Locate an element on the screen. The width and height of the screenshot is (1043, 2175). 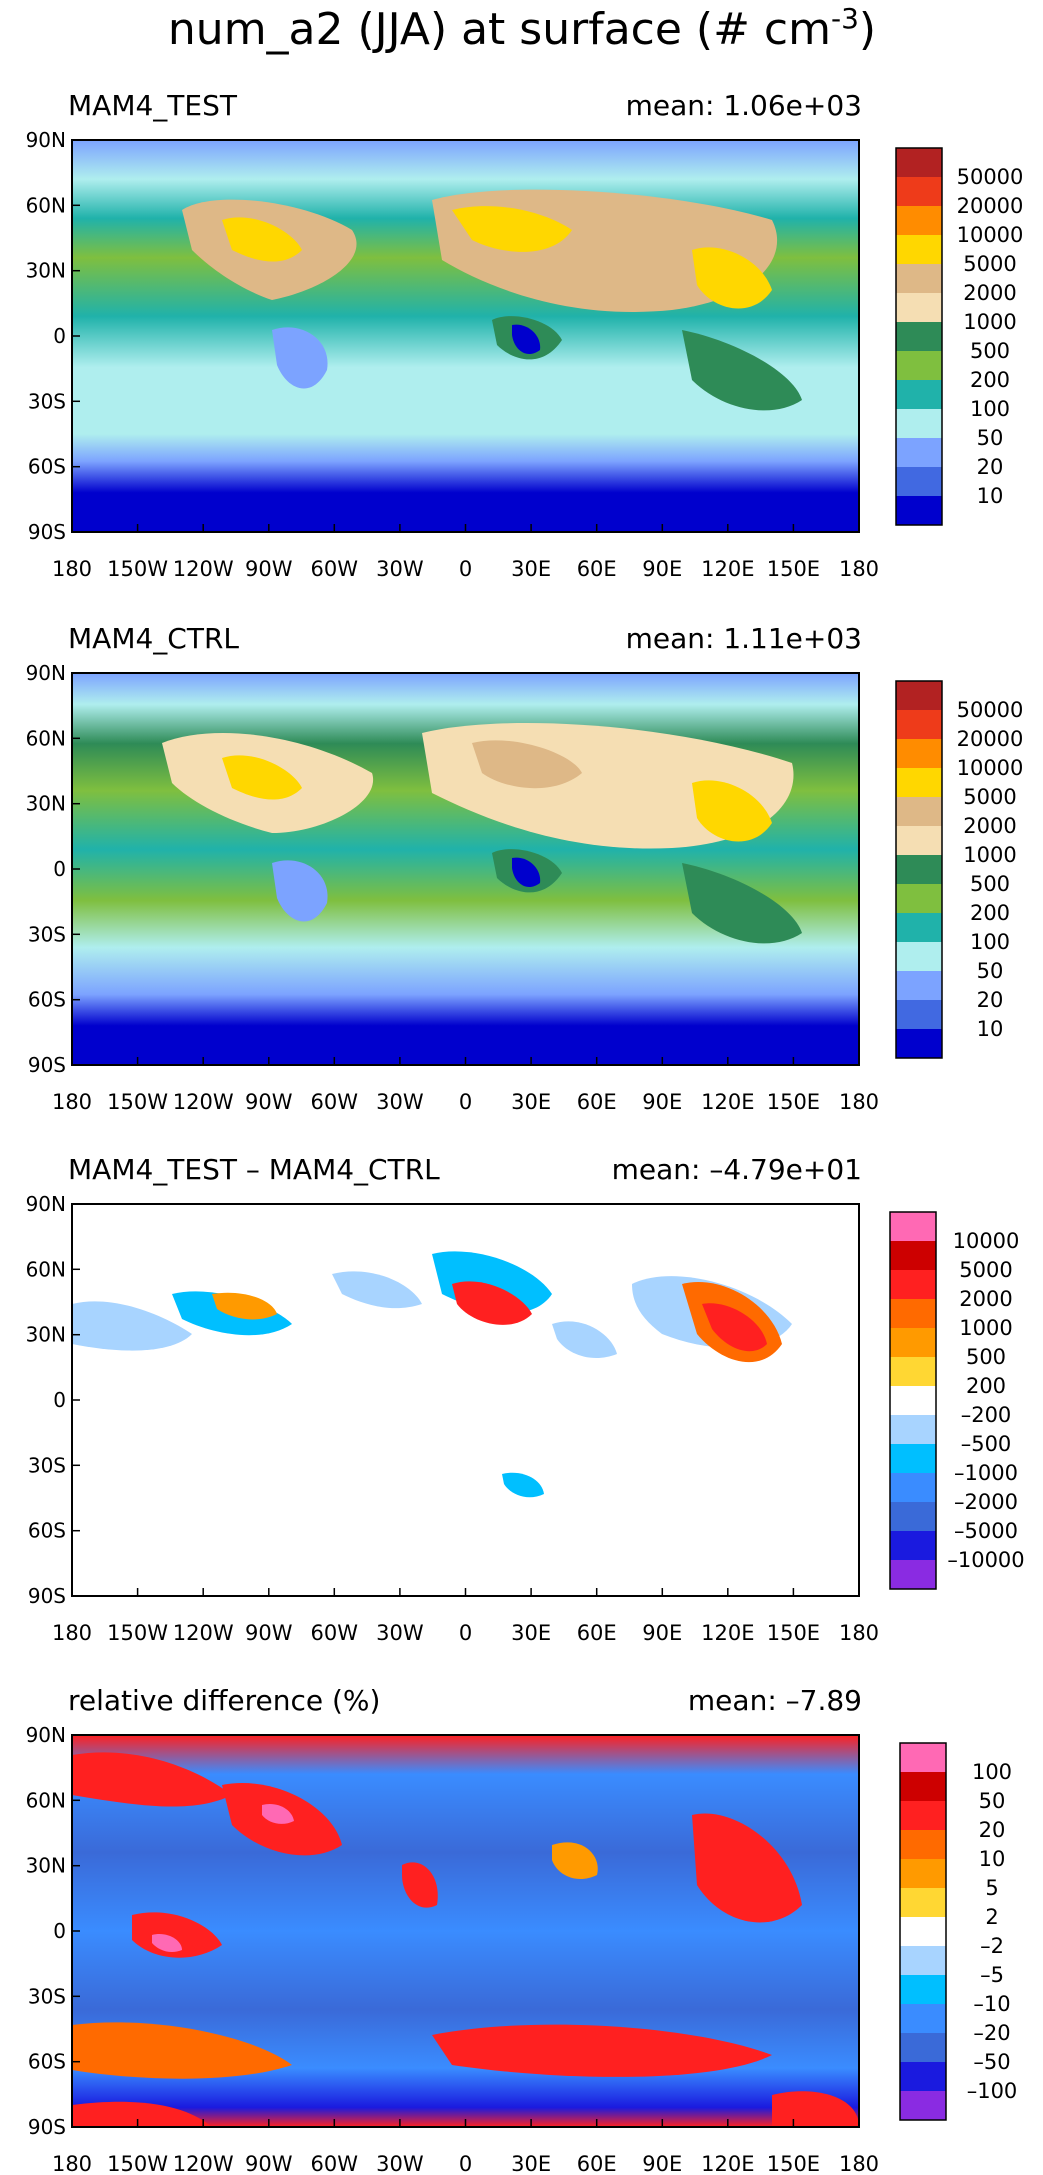
x-tick-label: 150W is located at coordinates (137, 1633).